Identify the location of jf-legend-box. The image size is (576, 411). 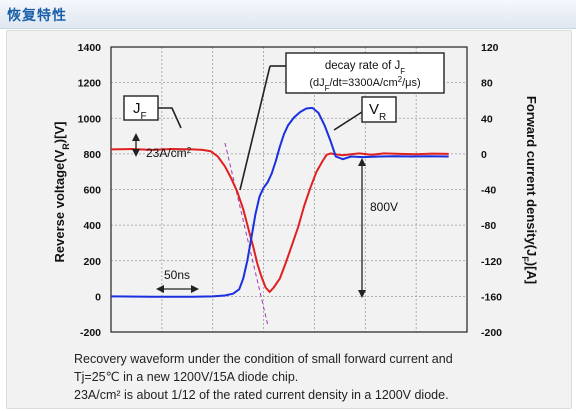
(141, 108).